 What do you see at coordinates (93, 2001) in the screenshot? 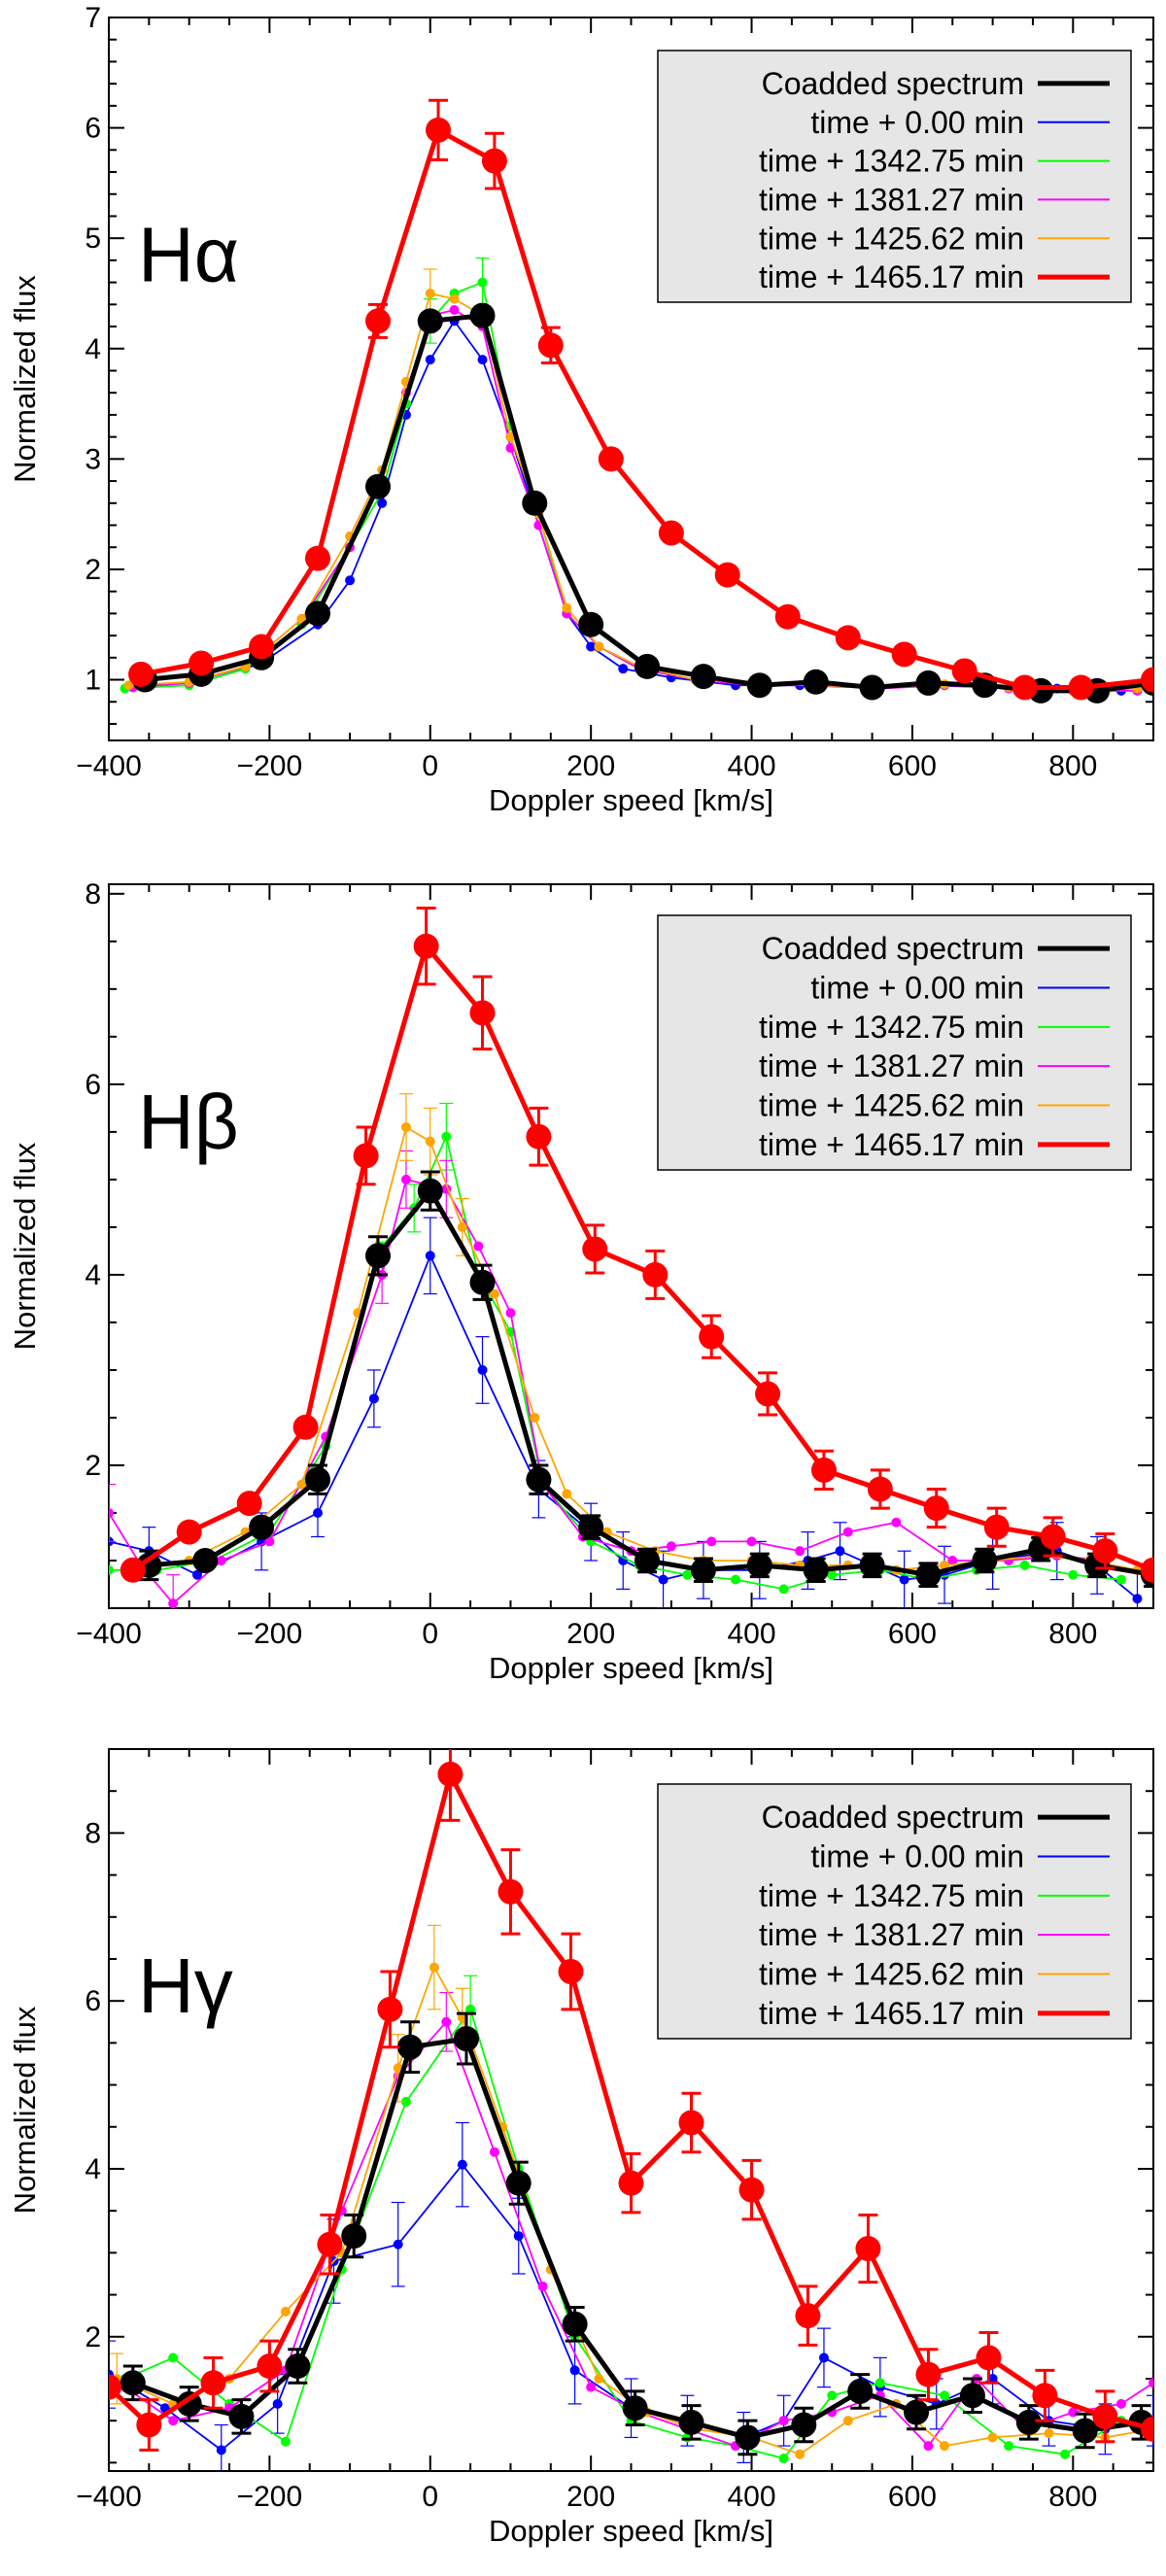
I see `y-tick-label: 6` at bounding box center [93, 2001].